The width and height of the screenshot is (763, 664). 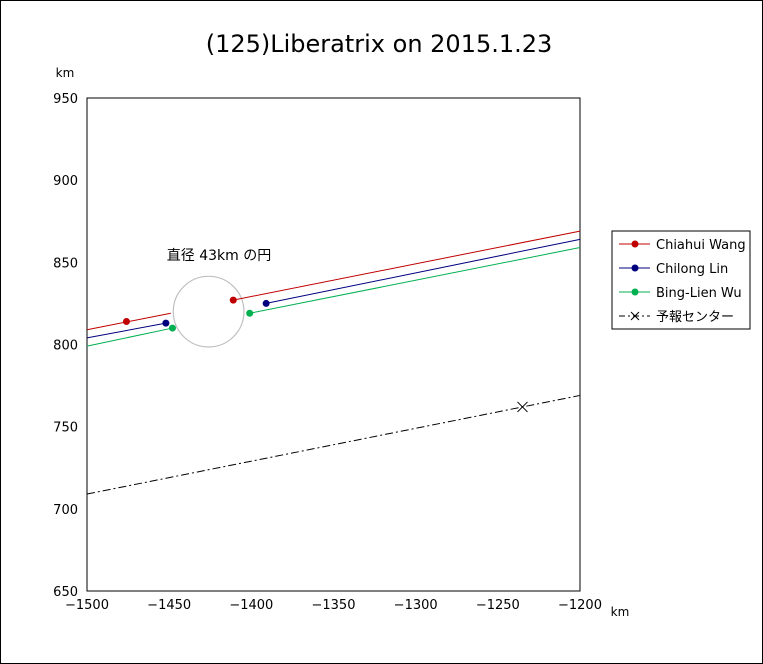 I want to click on x-tick-labels: −1500 −1450 −1400 −1350 −1300 −1250 −1200, so click(x=333, y=605).